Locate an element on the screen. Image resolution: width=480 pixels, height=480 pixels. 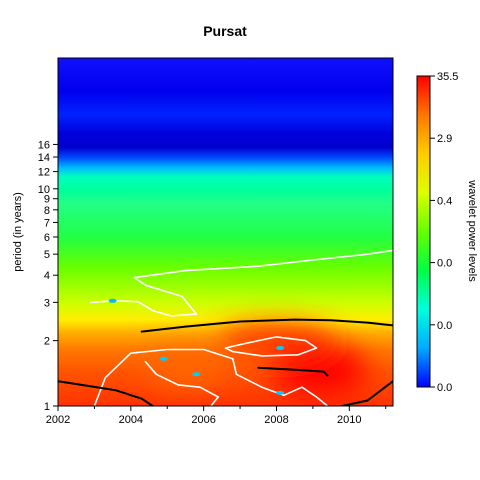
x-tick-label-2006: 2006 is located at coordinates (203, 420).